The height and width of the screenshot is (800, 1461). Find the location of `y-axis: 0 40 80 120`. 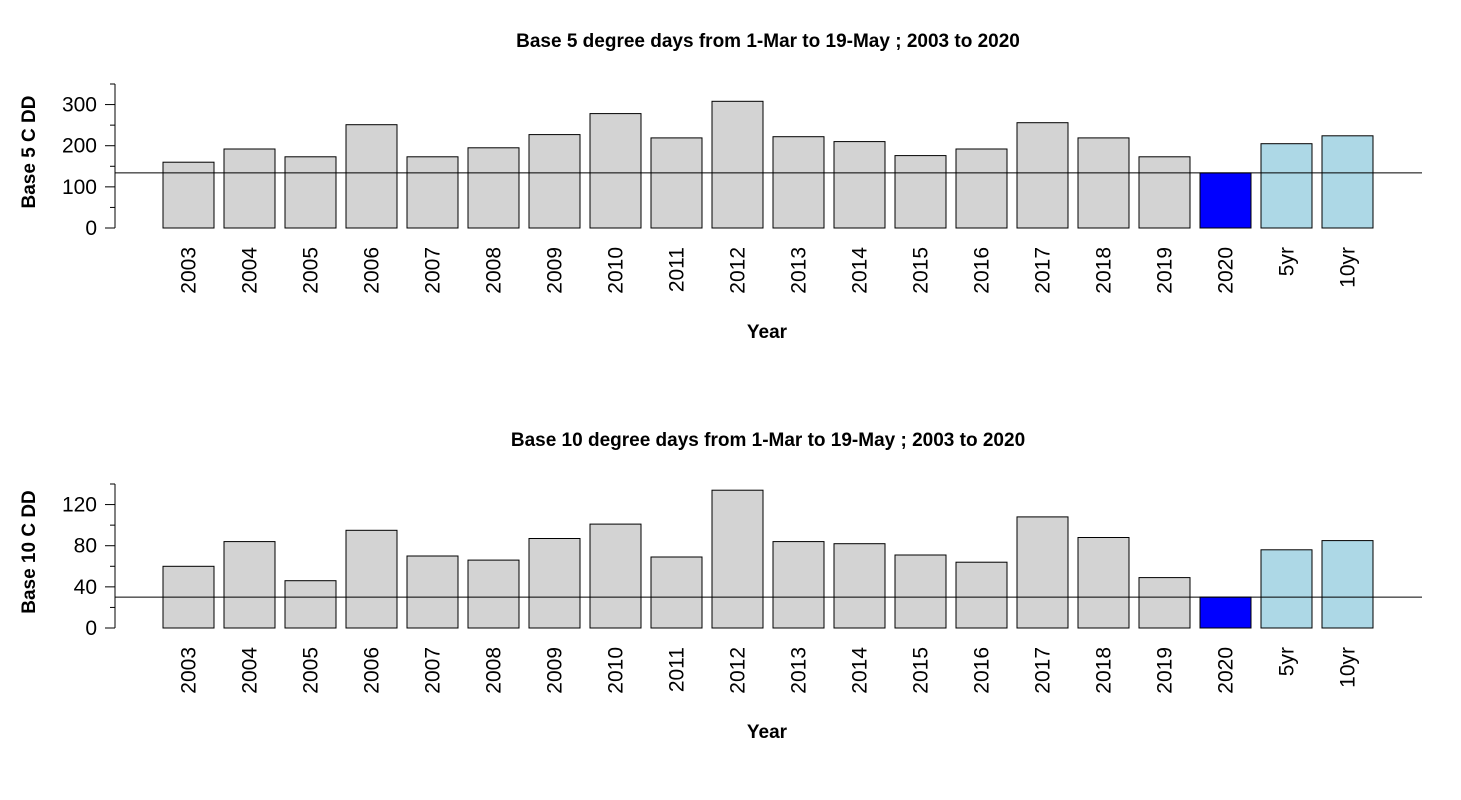

y-axis: 0 40 80 120 is located at coordinates (89, 561).